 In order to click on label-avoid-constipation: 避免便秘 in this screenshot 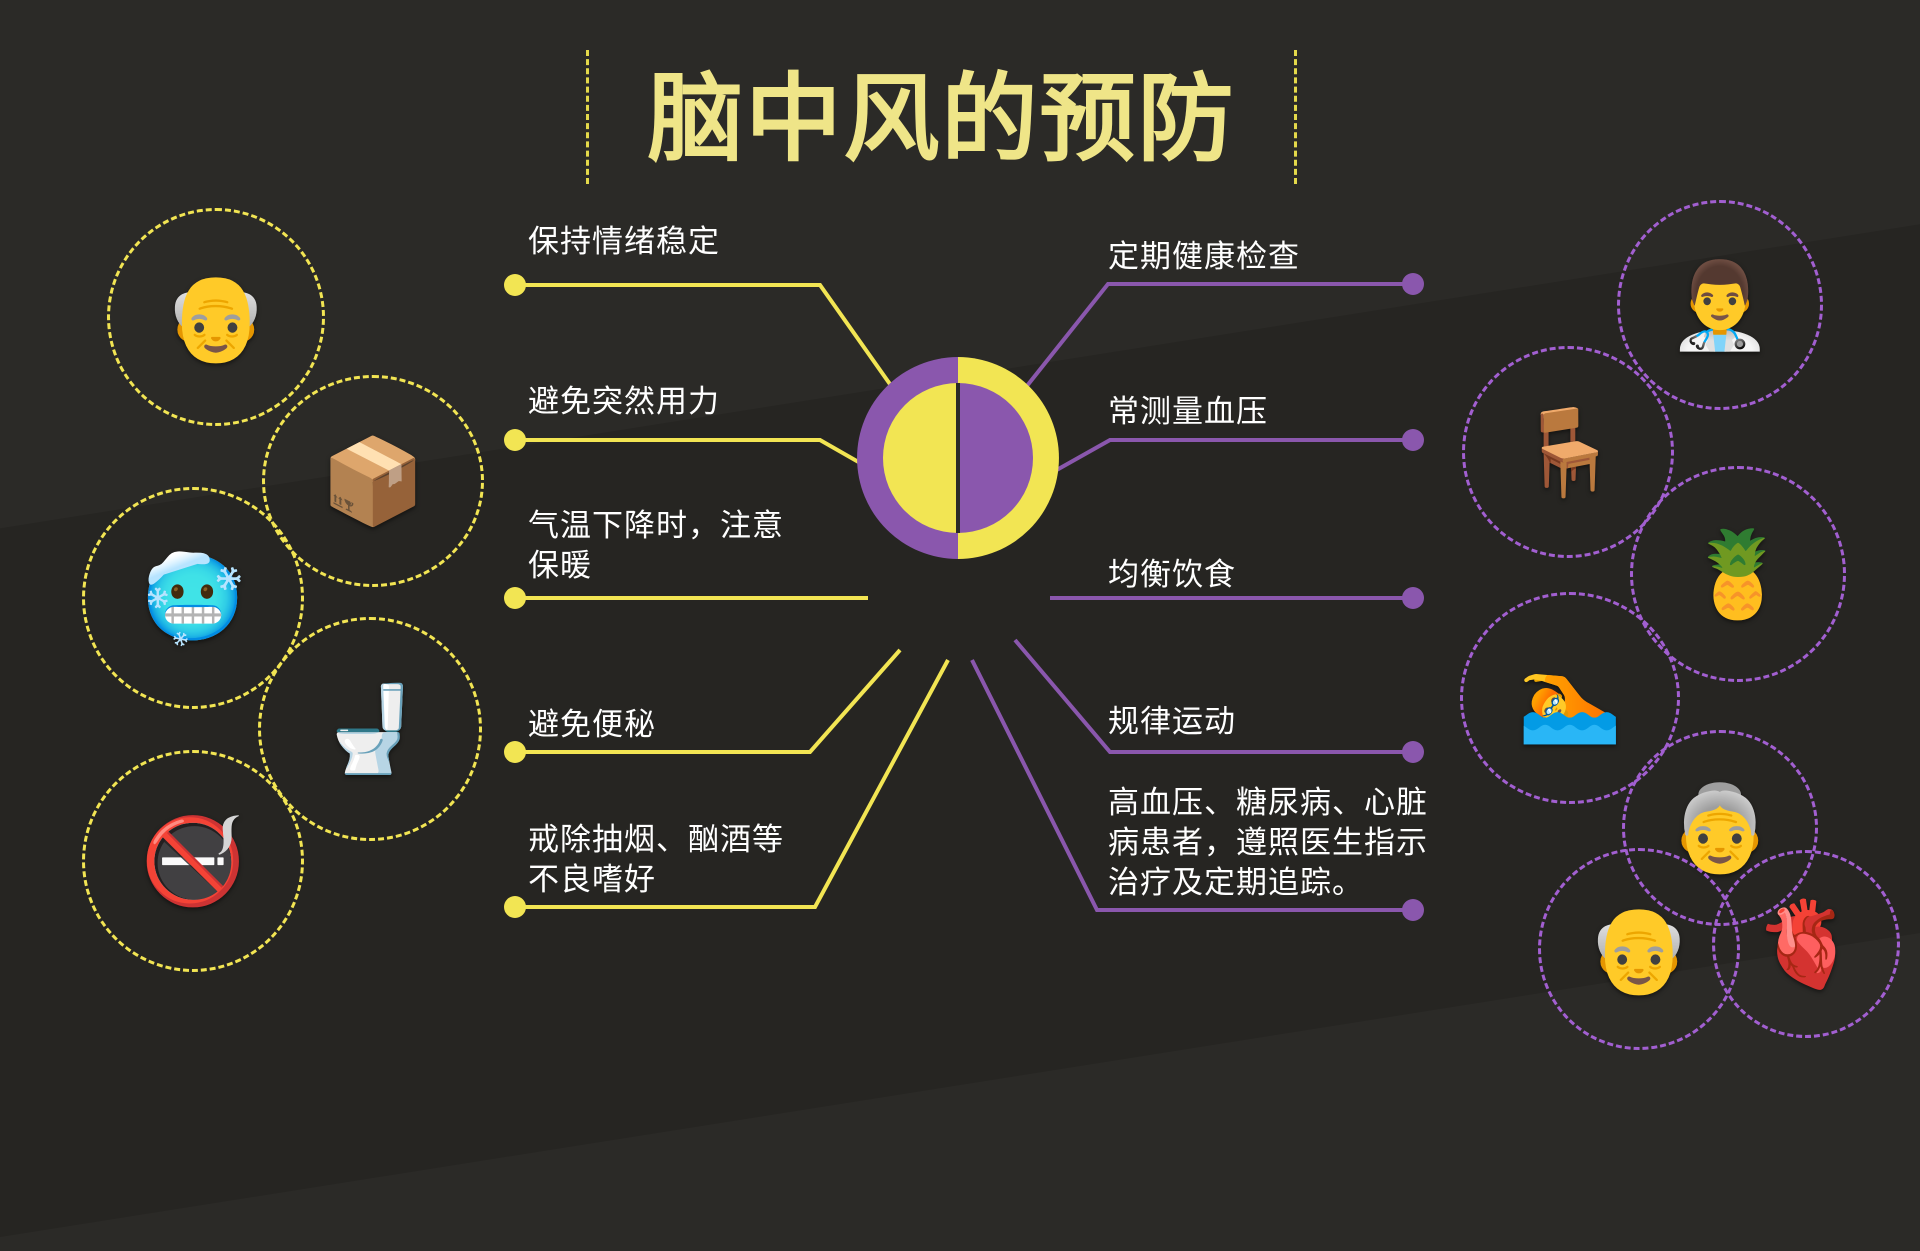, I will do `click(592, 725)`.